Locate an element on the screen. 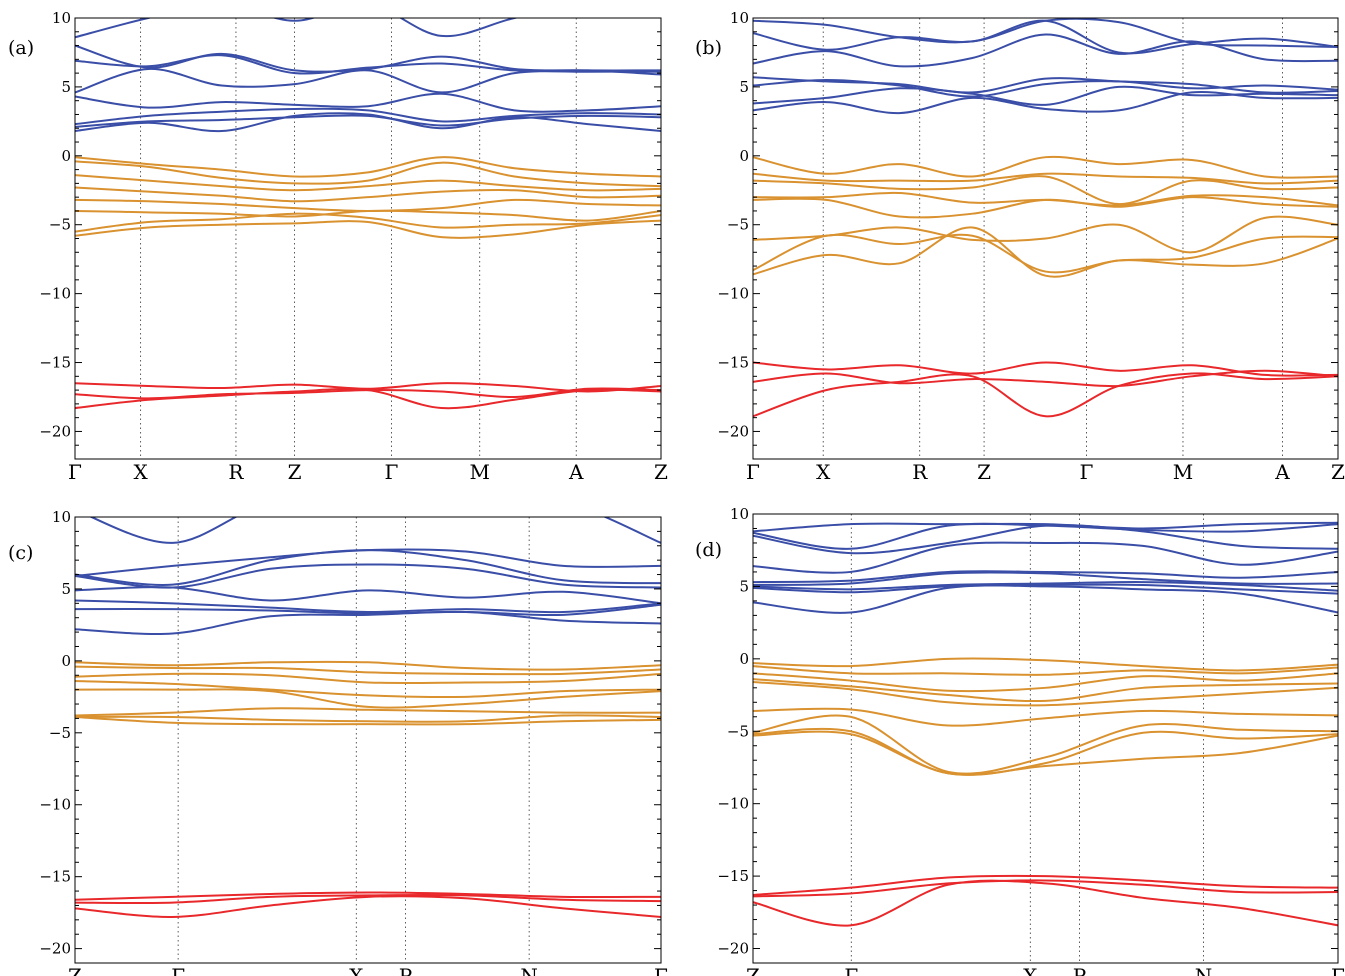  panel-label-c: (c) is located at coordinates (20, 553).